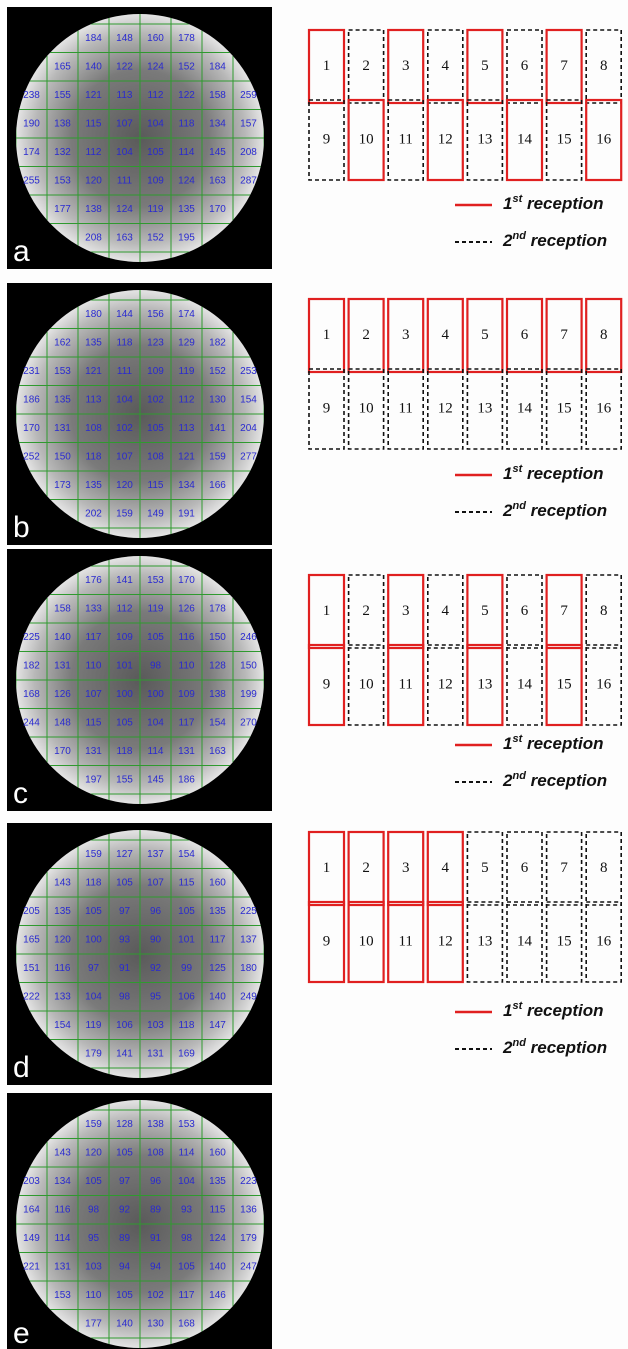  I want to click on coil-label: 11, so click(405, 139).